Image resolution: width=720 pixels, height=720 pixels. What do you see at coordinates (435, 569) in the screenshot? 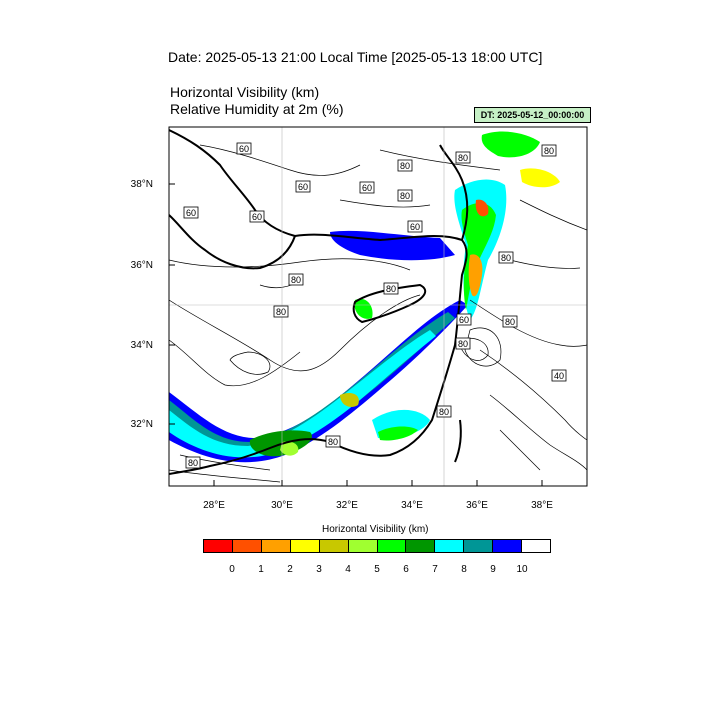
I see `colorbar-tick-label: 7` at bounding box center [435, 569].